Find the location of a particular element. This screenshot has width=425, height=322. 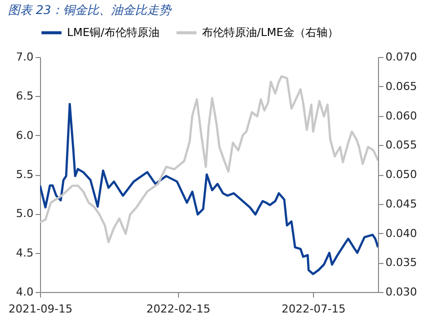

y-tick-label: 4.5 is located at coordinates (25, 253).